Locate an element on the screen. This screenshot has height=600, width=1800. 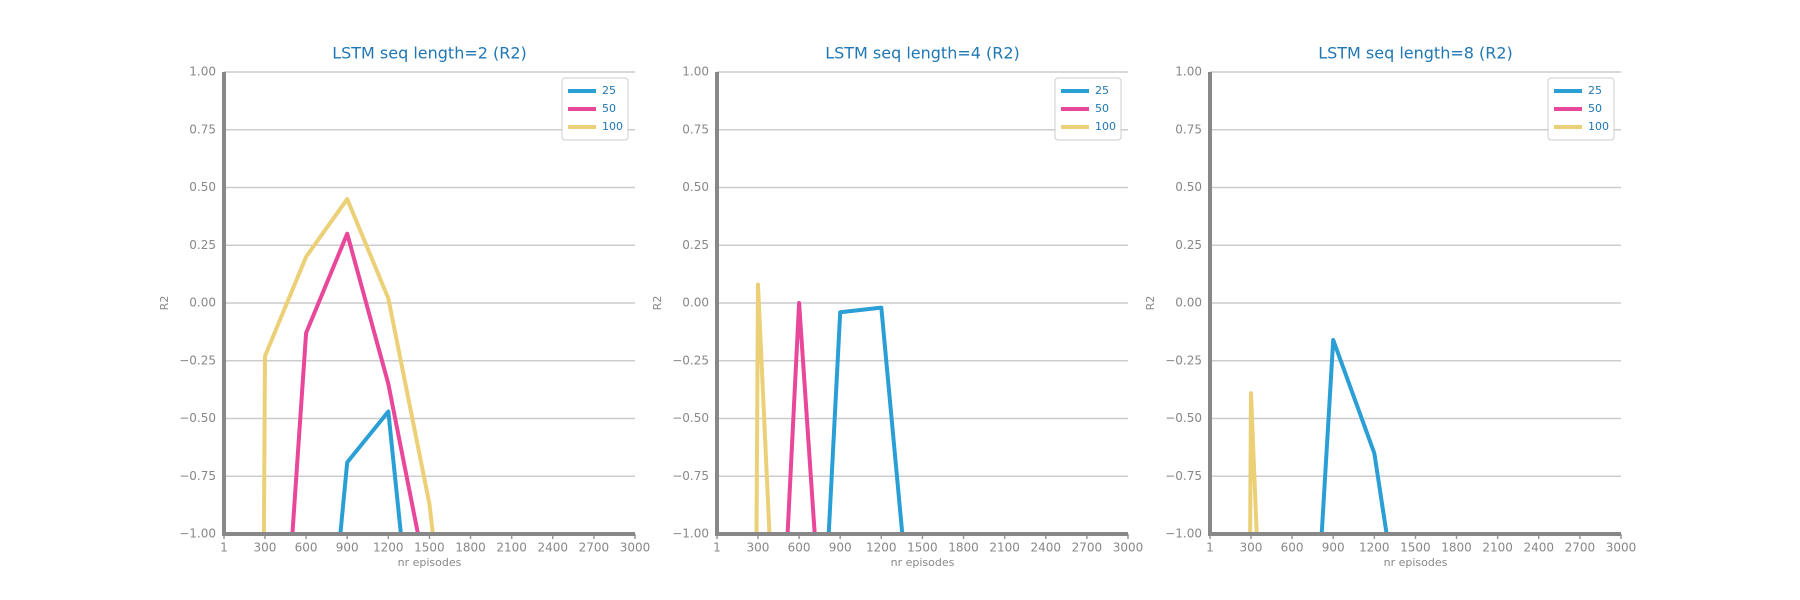
chart-title: LSTM seq length=8 (R2) is located at coordinates (1415, 53).